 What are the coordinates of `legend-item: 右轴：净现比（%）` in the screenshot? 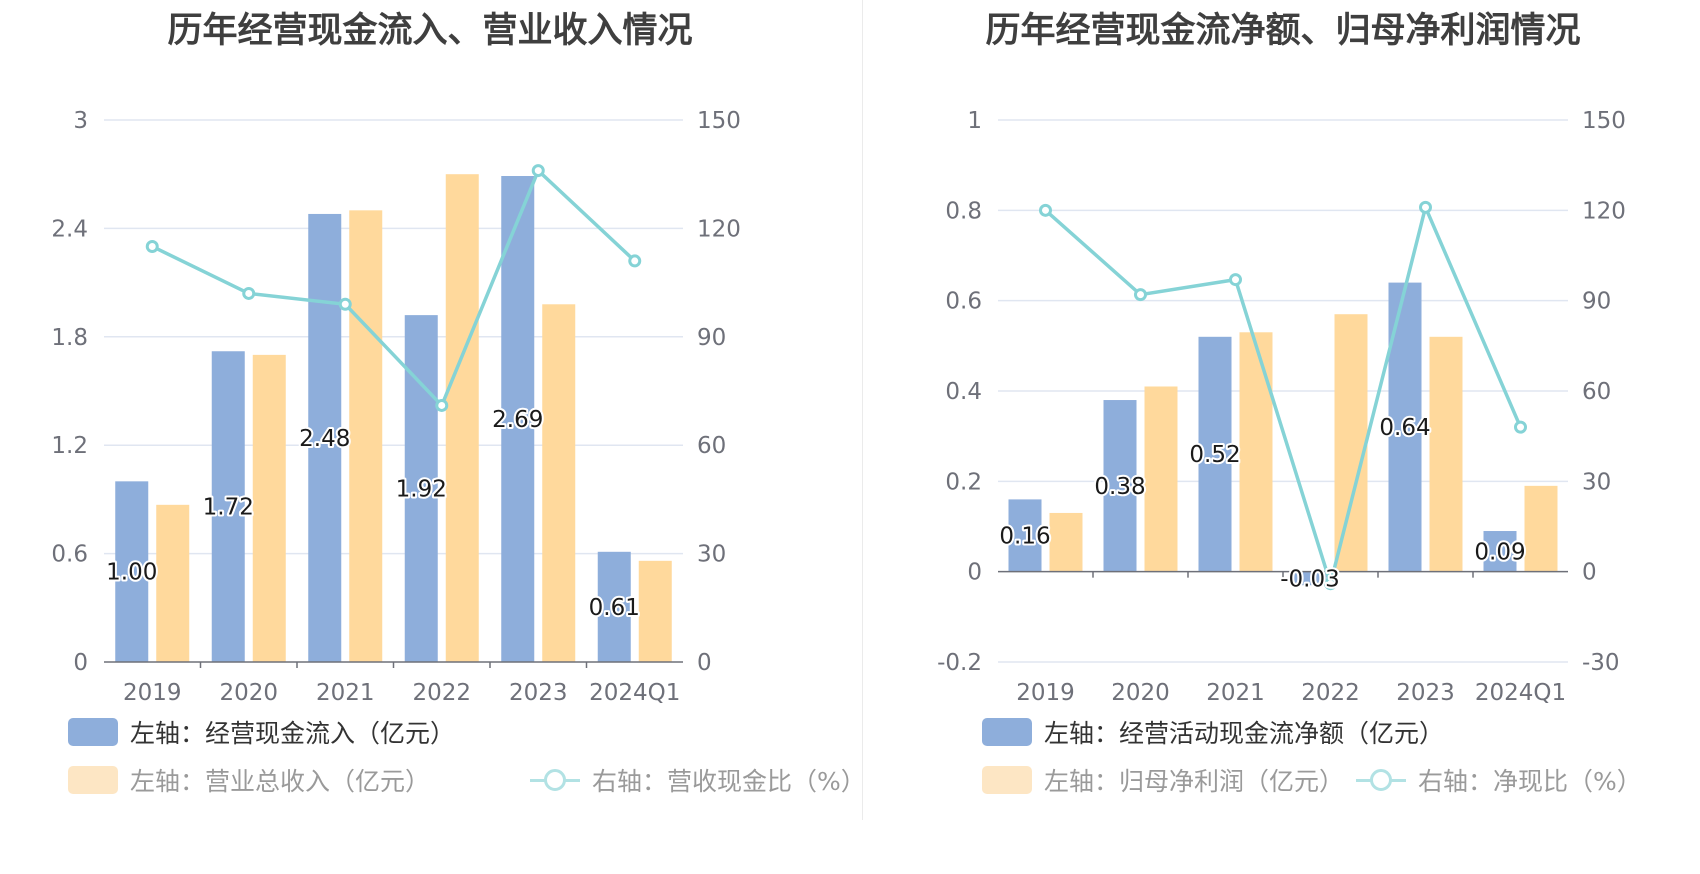 It's located at (1499, 780).